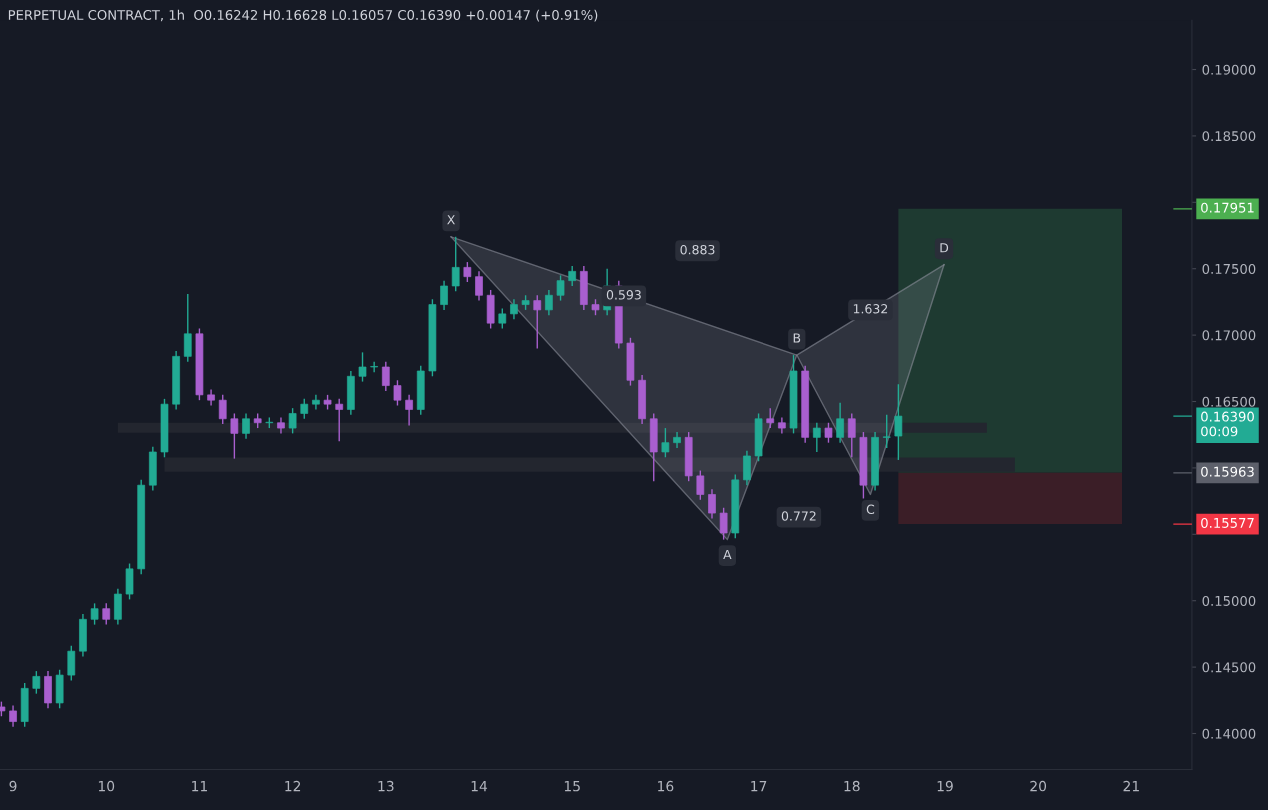 This screenshot has height=810, width=1268. Describe the element at coordinates (1229, 401) in the screenshot. I see `y-tick-label: 0.16500` at that location.